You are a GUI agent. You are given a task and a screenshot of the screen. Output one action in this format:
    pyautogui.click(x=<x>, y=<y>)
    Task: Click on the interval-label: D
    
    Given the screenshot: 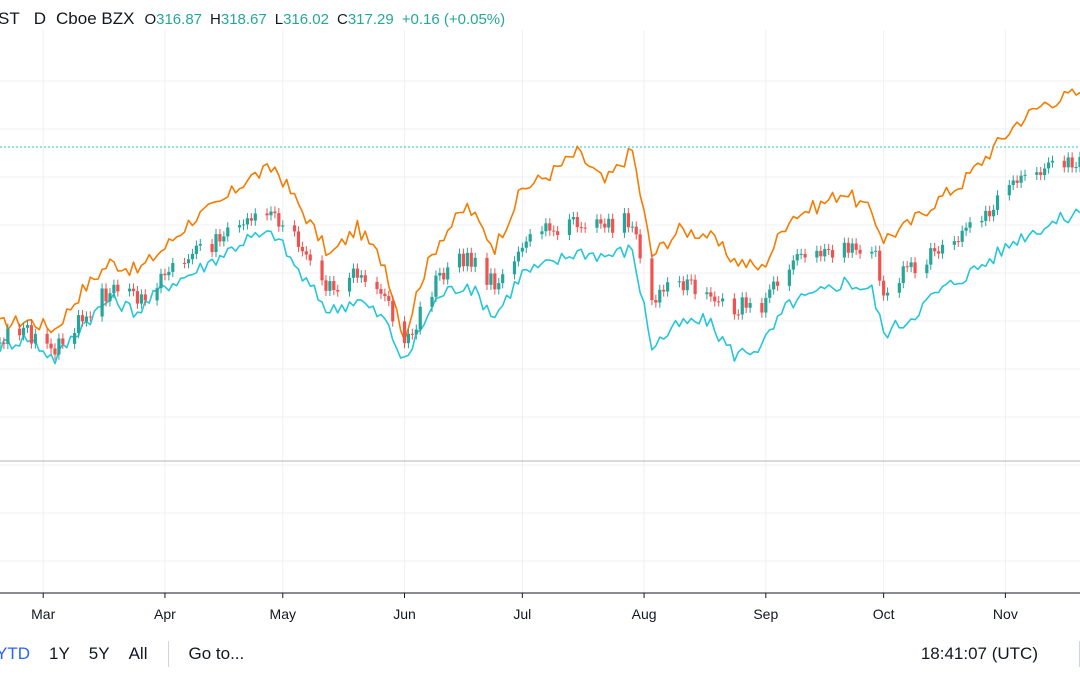 What is the action you would take?
    pyautogui.click(x=40, y=18)
    